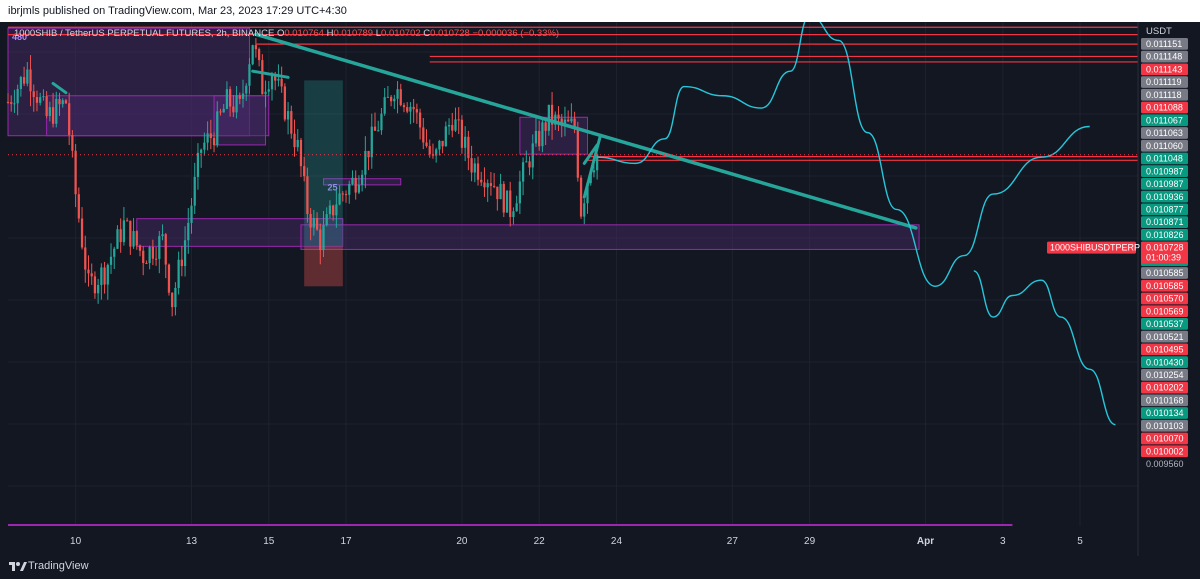 This screenshot has width=1200, height=579. Describe the element at coordinates (1165, 286) in the screenshot. I see `price-scale-value: 0.010585` at that location.